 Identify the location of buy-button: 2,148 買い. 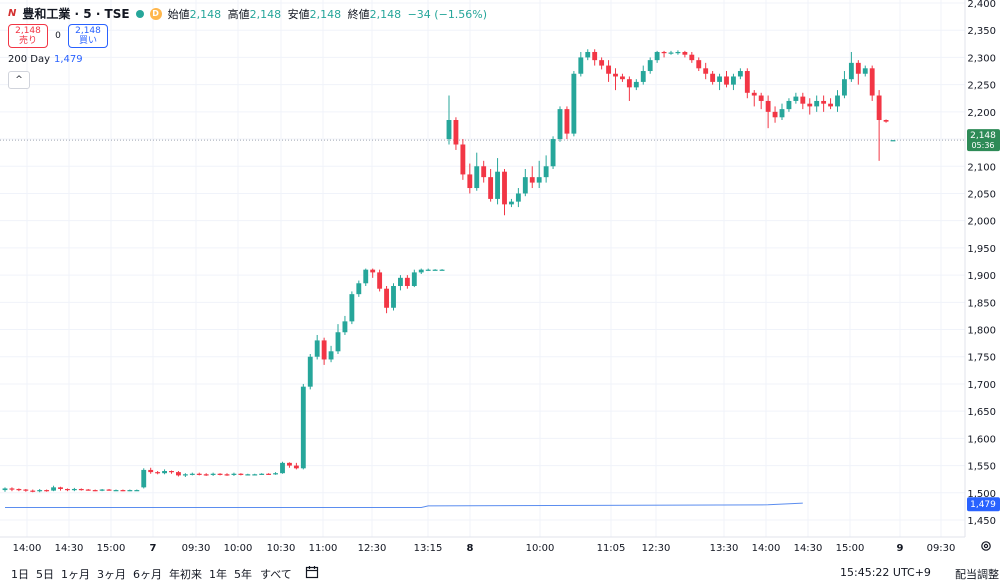
(88, 36).